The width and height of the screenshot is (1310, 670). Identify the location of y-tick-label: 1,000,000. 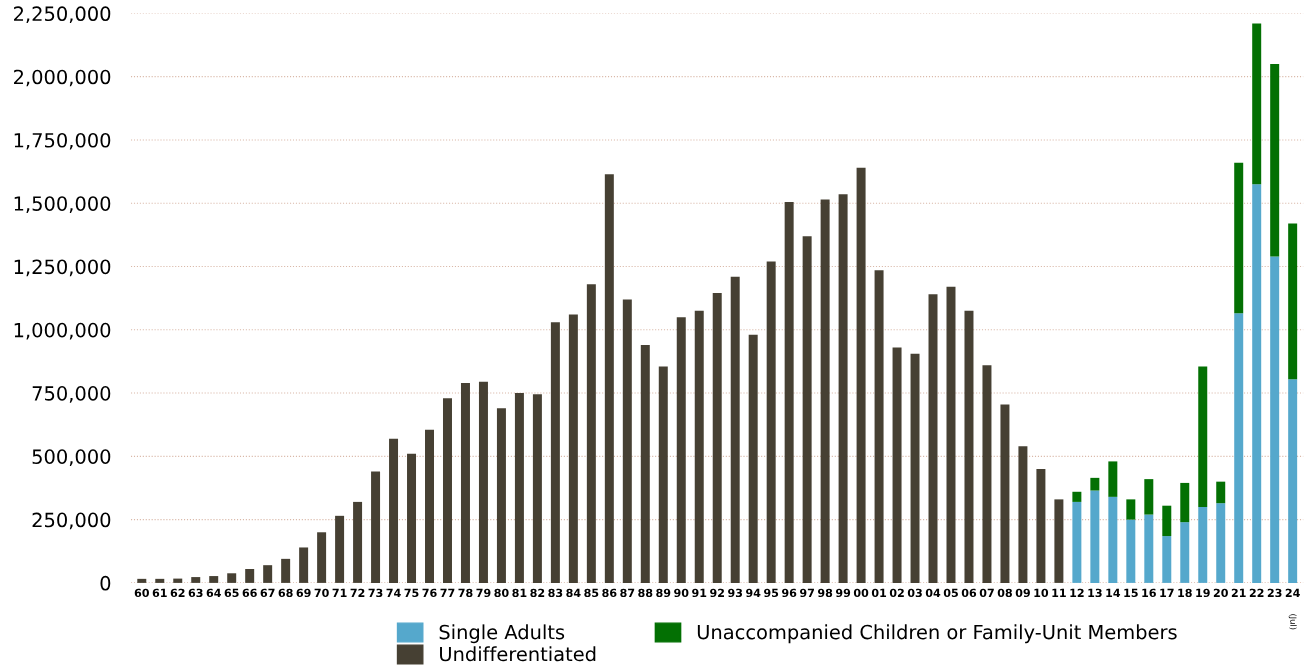
(62, 331).